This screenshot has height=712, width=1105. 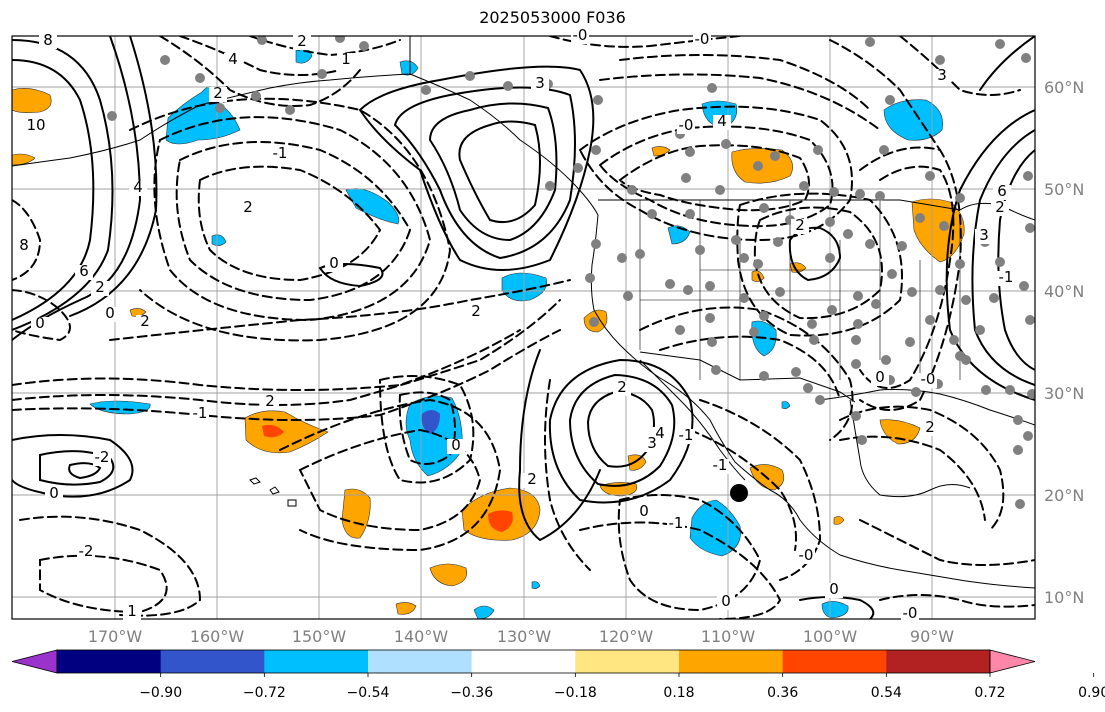 I want to click on lon-label: 110°W, so click(x=728, y=636).